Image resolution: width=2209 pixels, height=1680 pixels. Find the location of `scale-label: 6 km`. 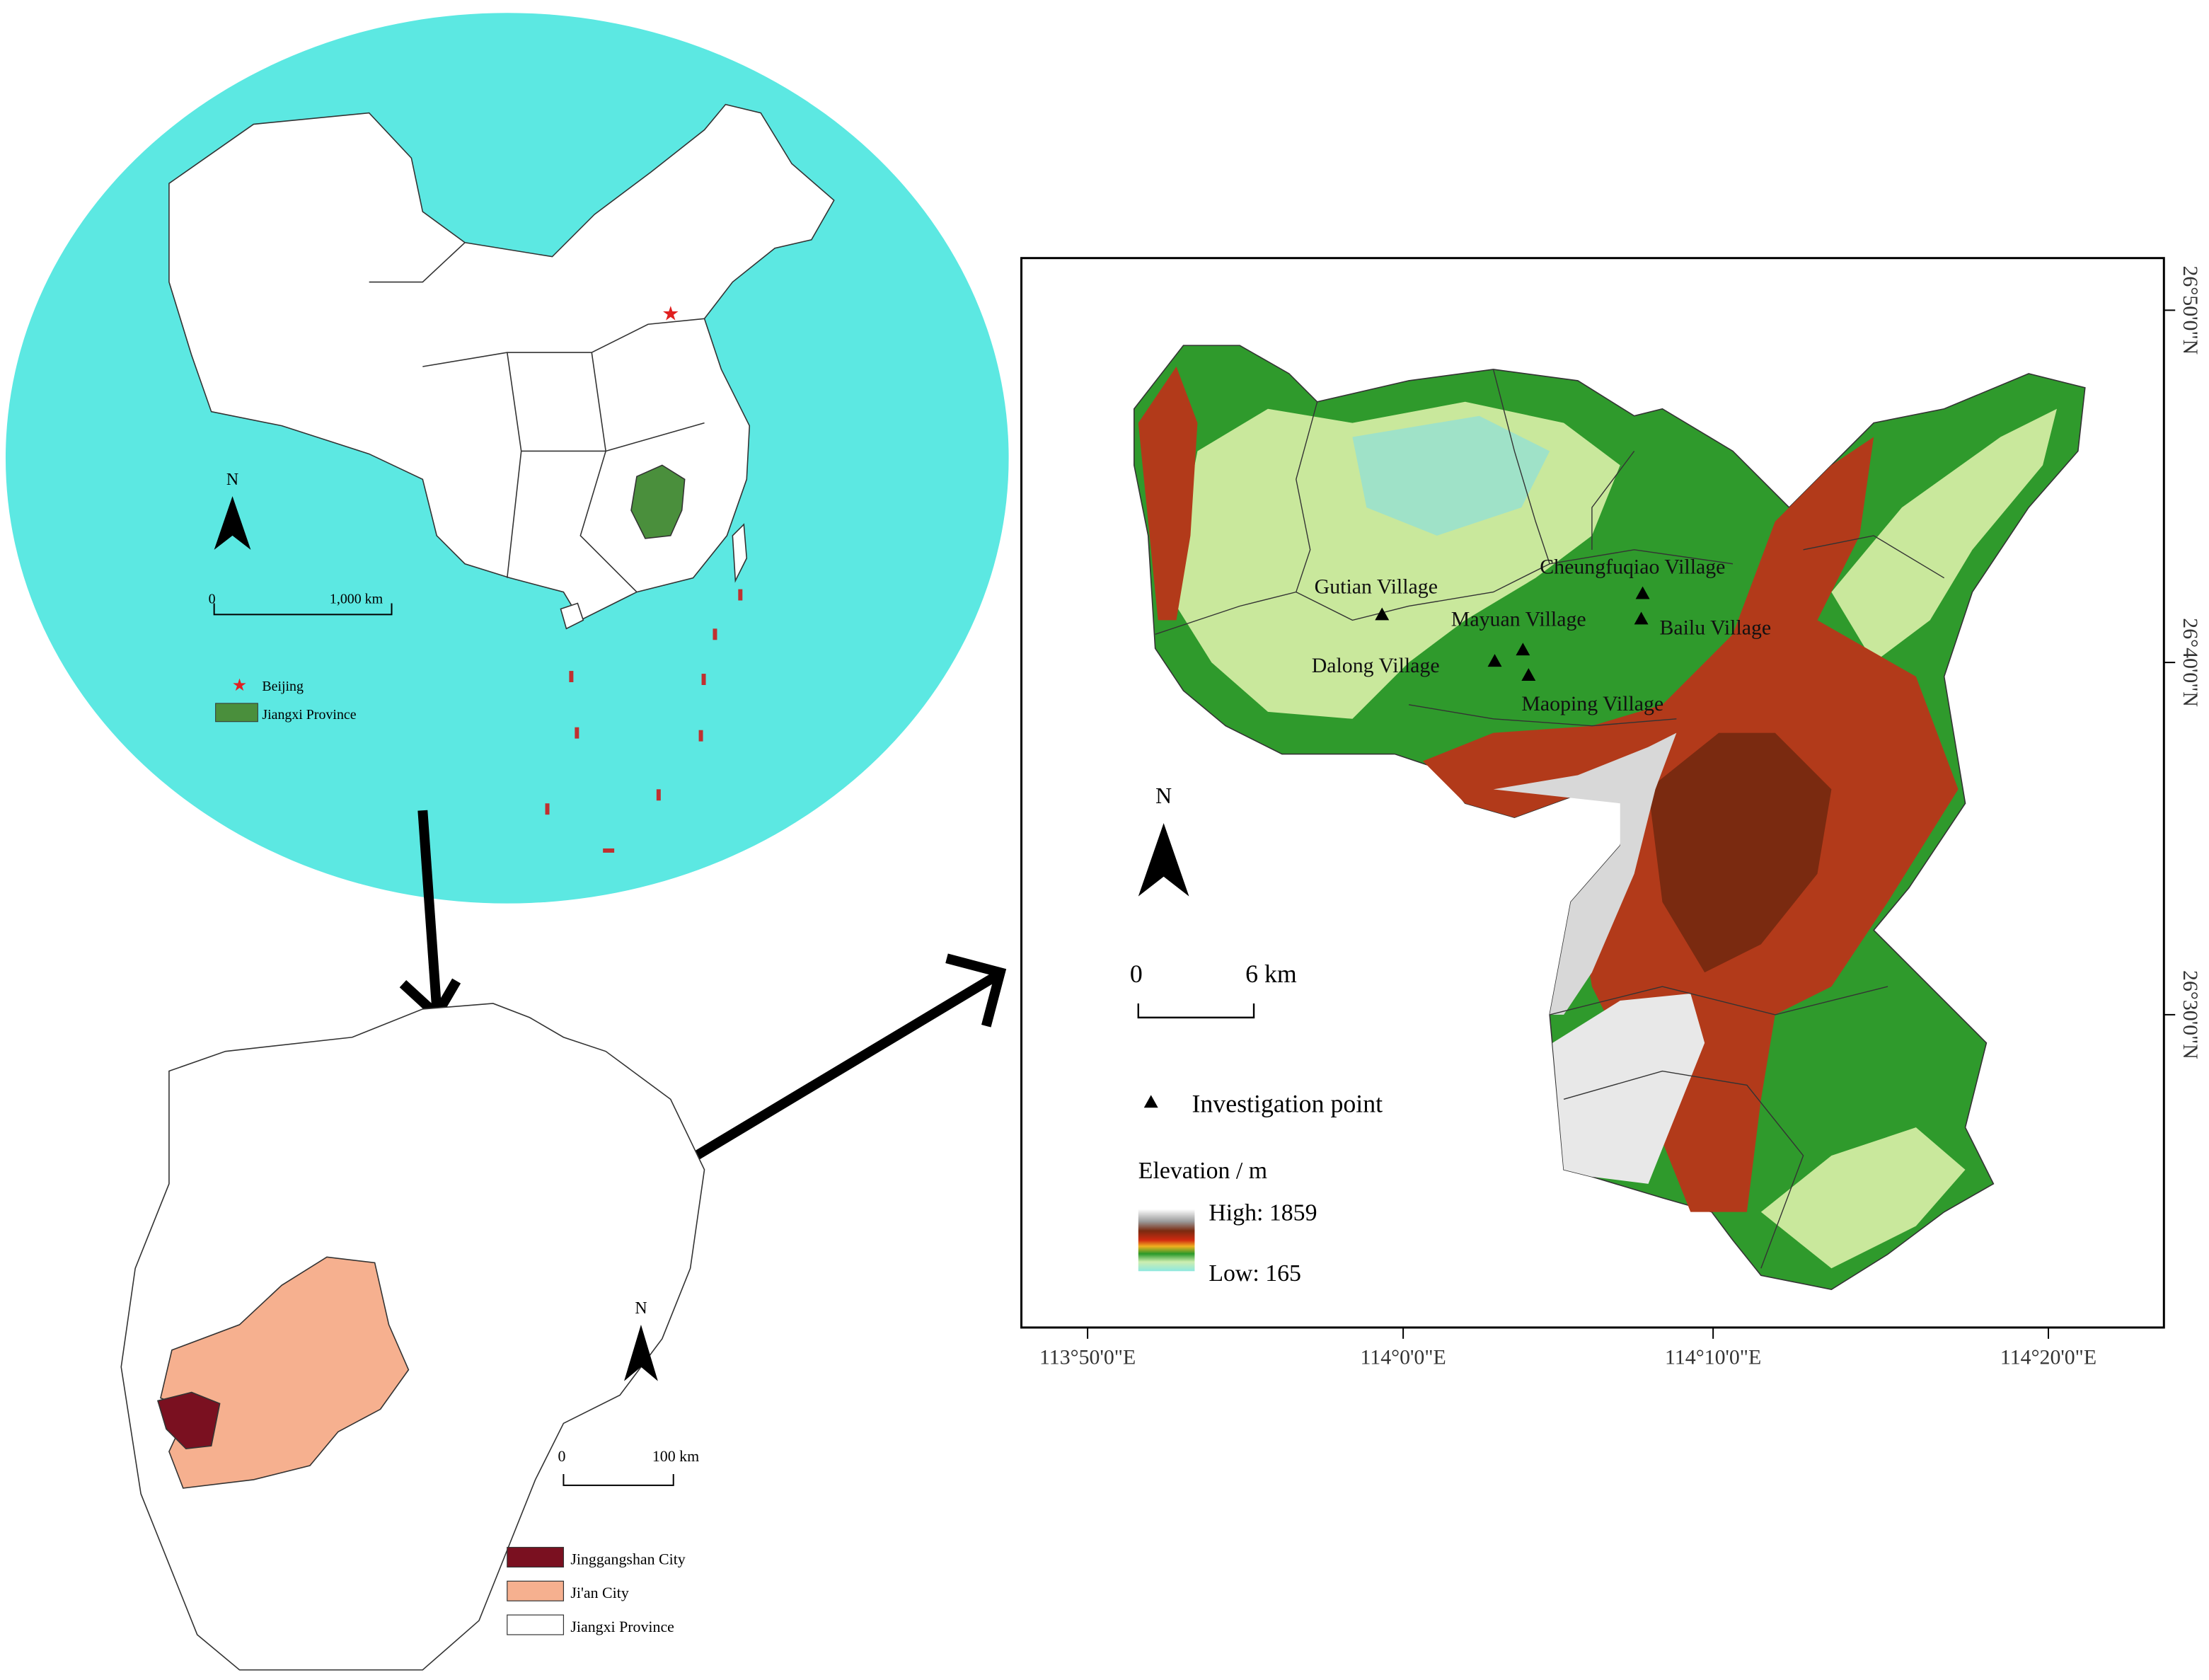

scale-label: 6 km is located at coordinates (1271, 974).